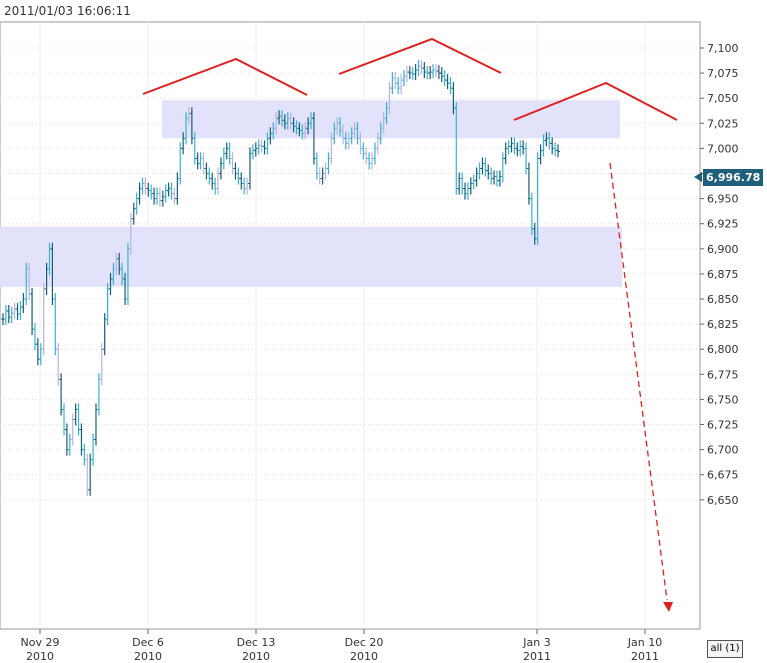  Describe the element at coordinates (536, 642) in the screenshot. I see `x-tick-label: Jan 3` at that location.